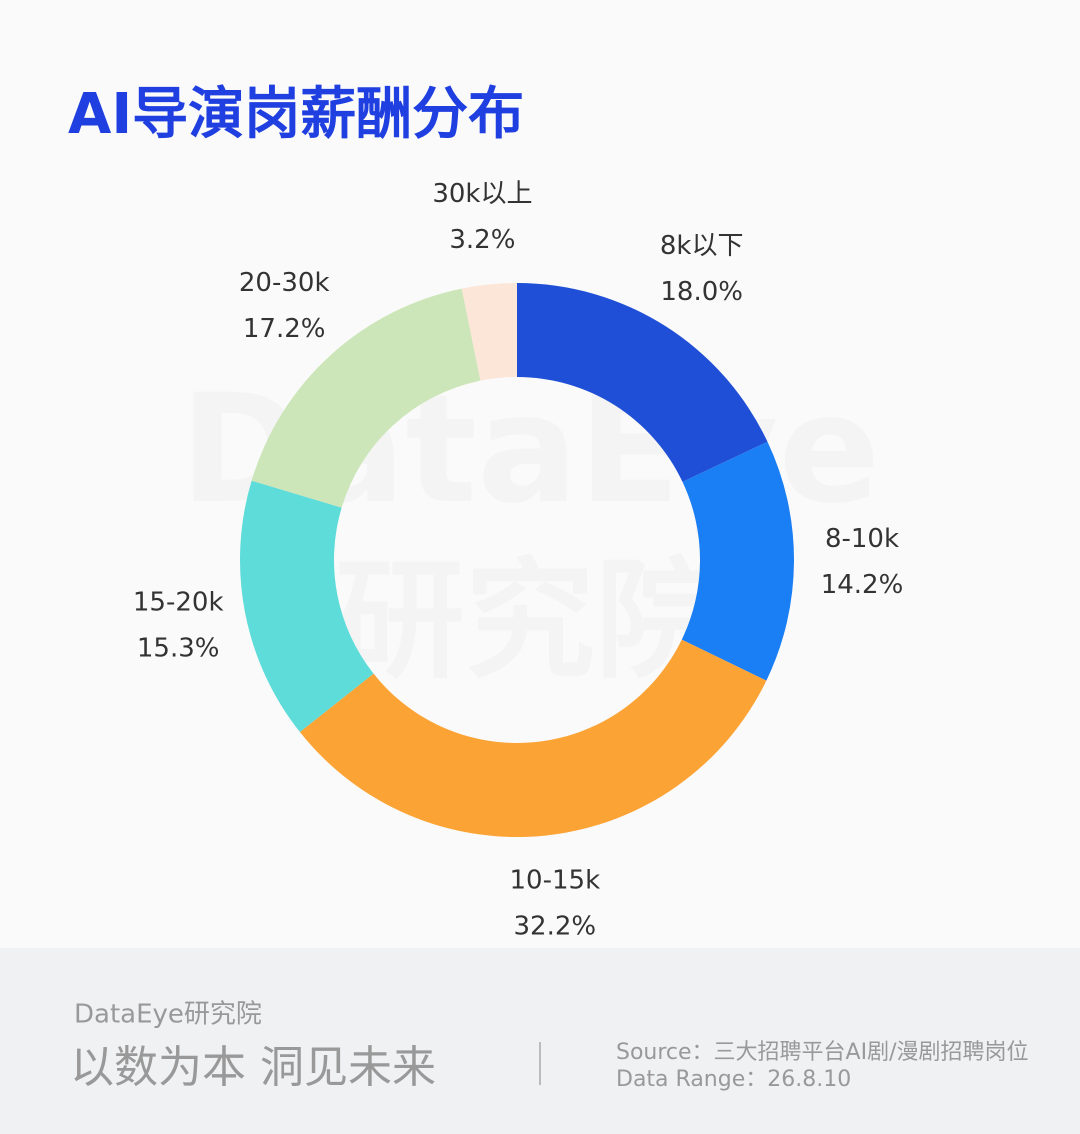 This screenshot has height=1134, width=1080. Describe the element at coordinates (178, 603) in the screenshot. I see `slice-label: 15-20k` at that location.